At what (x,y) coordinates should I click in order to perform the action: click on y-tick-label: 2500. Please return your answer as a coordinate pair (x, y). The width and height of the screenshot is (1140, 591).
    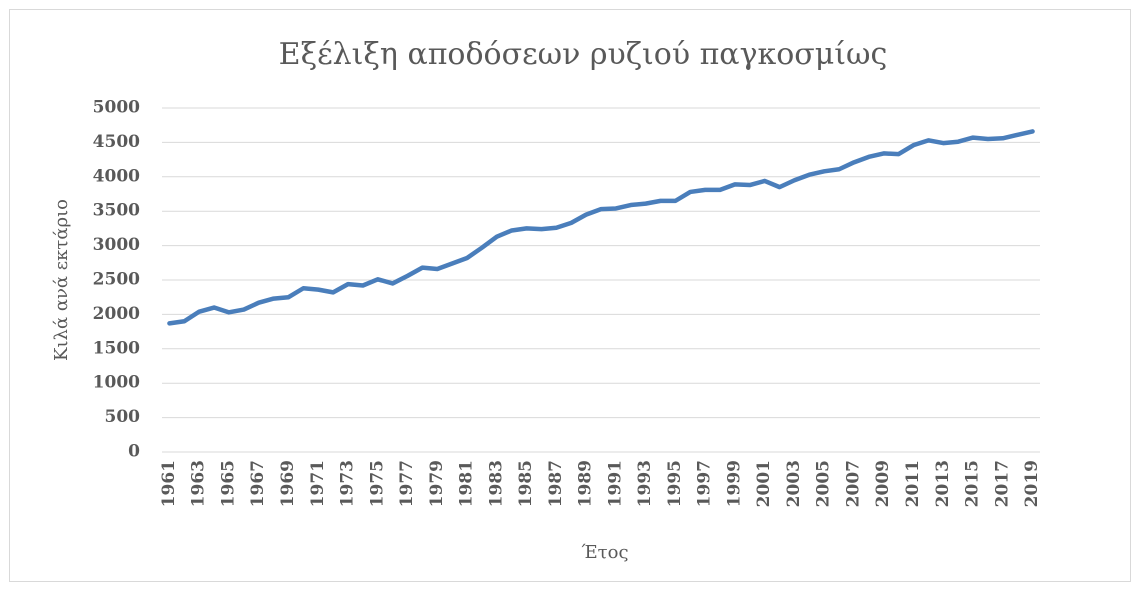
    Looking at the image, I should click on (116, 280).